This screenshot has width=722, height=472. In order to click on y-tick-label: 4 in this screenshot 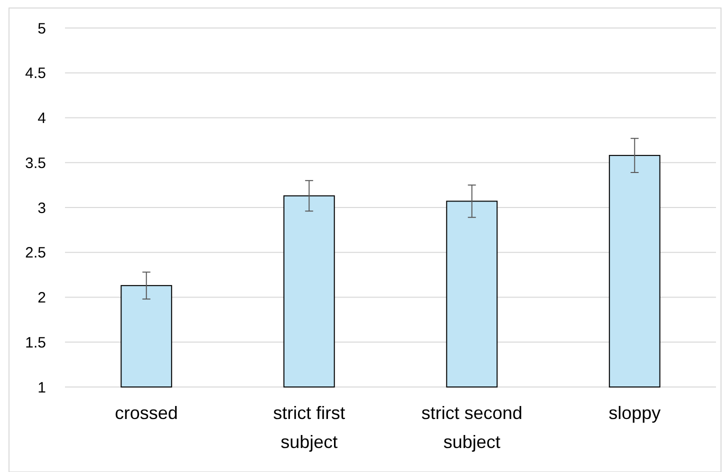, I will do `click(42, 118)`.